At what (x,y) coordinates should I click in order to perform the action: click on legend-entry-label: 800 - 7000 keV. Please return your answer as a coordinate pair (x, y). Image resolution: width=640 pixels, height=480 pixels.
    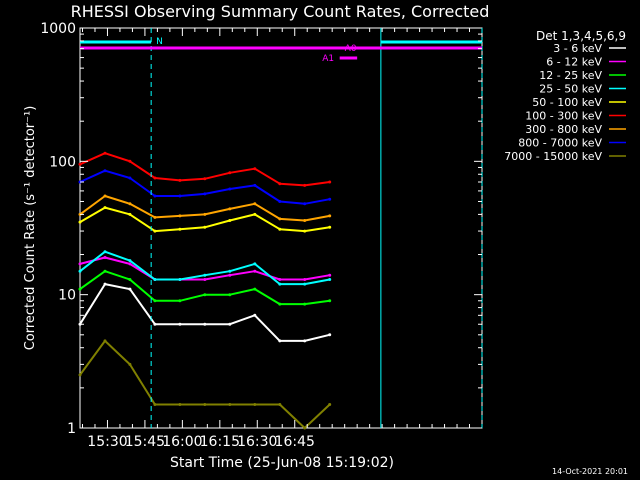
    Looking at the image, I should click on (560, 143).